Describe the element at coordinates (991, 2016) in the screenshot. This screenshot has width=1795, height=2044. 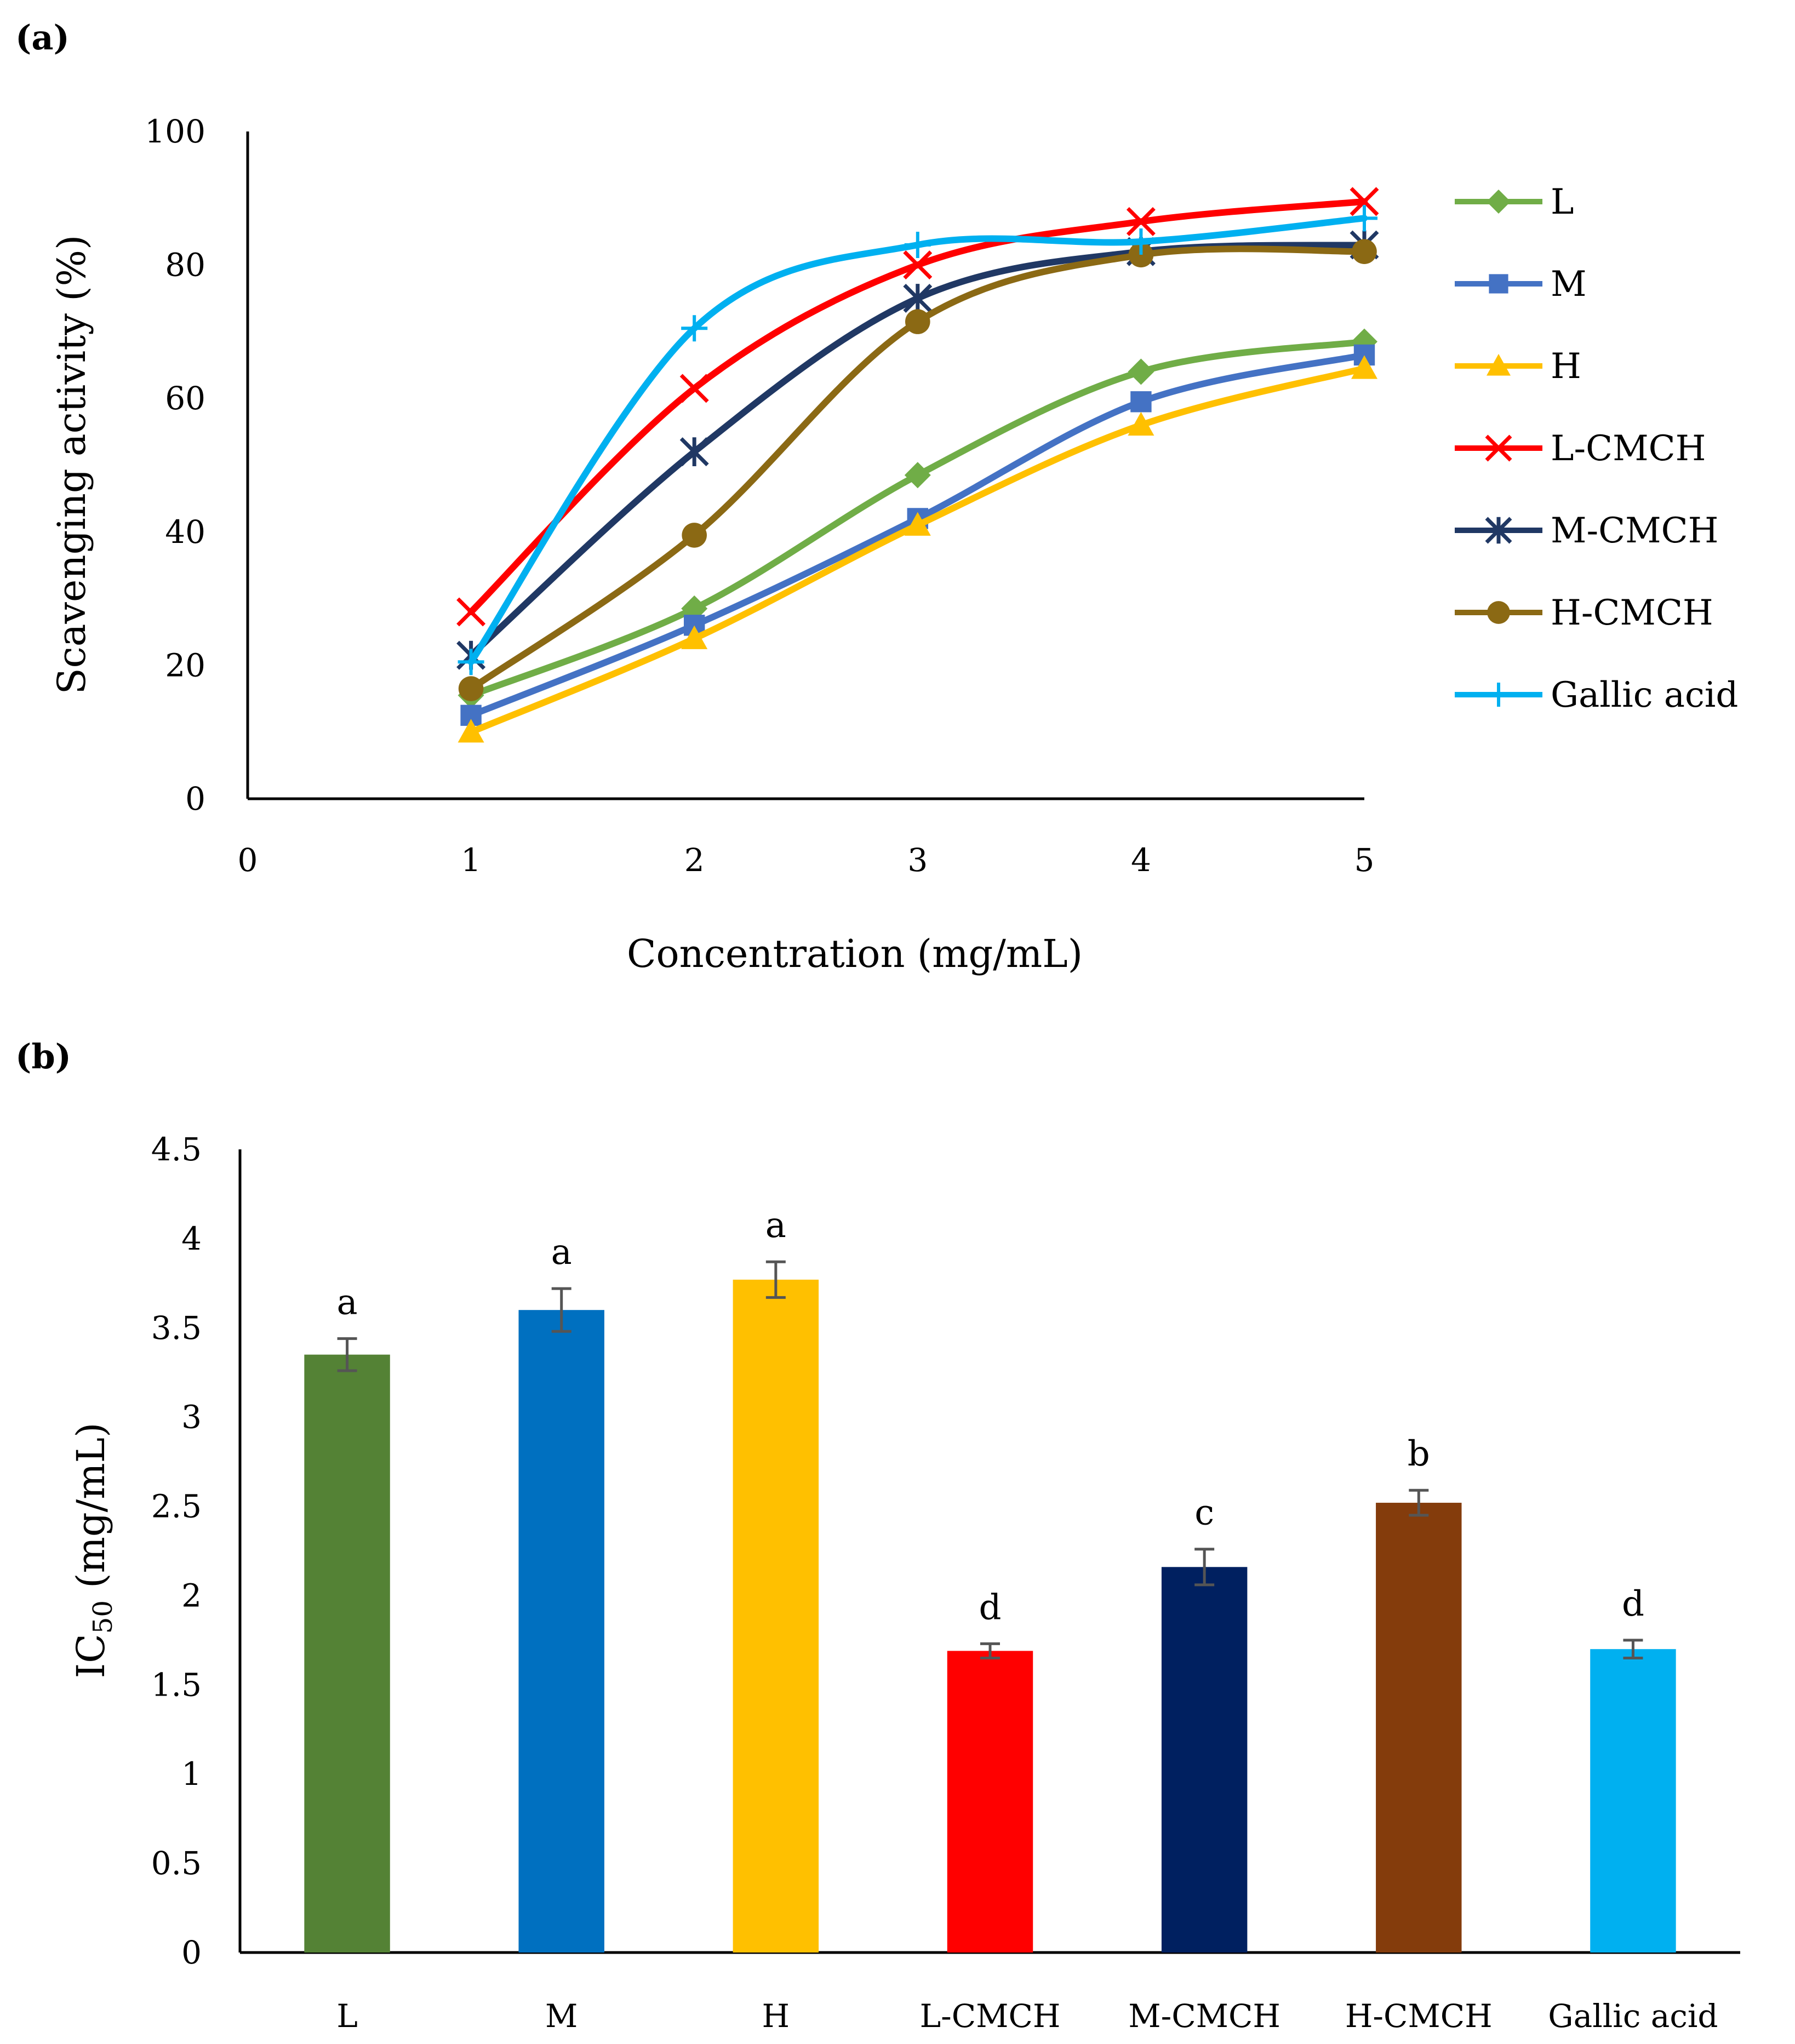
I see `x-category-label: L-CMCH` at that location.